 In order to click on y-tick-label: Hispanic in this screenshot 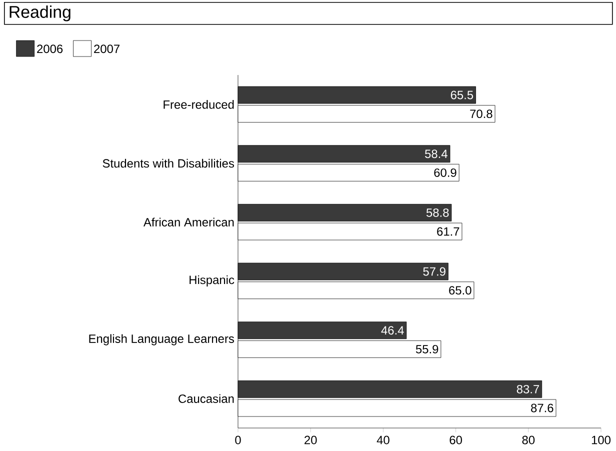, I will do `click(212, 280)`.